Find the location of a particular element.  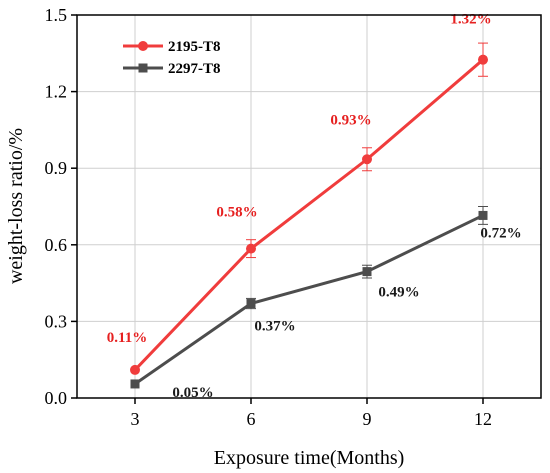

x-tick-label: 9 is located at coordinates (367, 419).